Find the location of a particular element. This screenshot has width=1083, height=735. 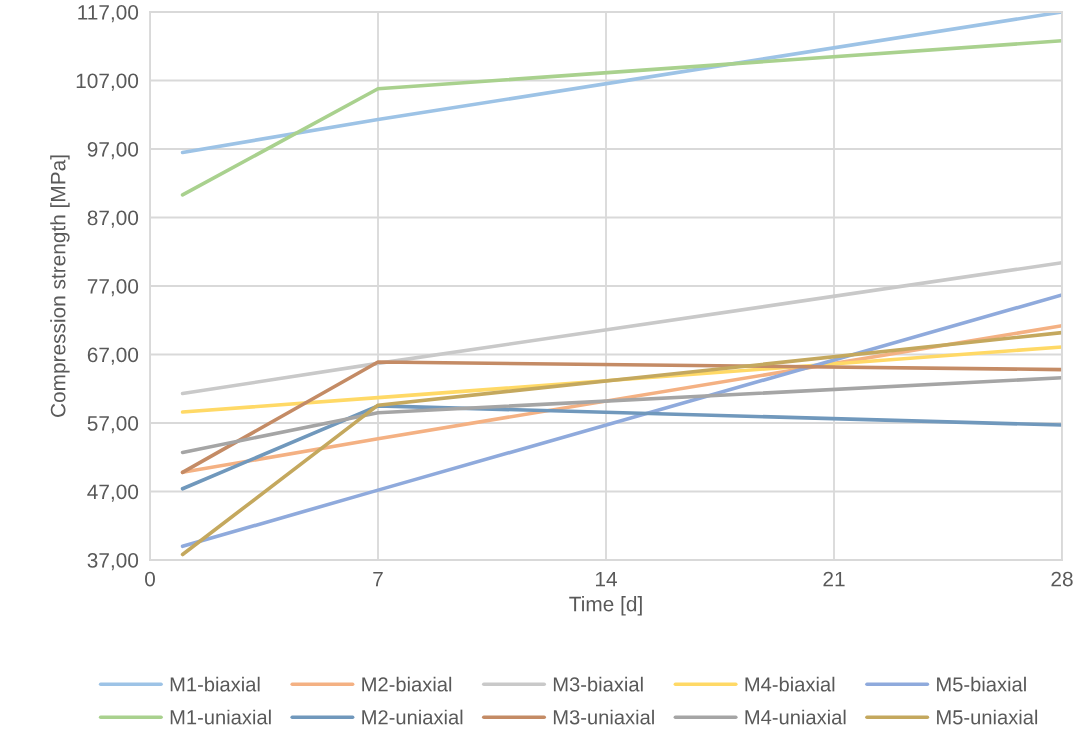

x-tick-label: 14 is located at coordinates (606, 579).